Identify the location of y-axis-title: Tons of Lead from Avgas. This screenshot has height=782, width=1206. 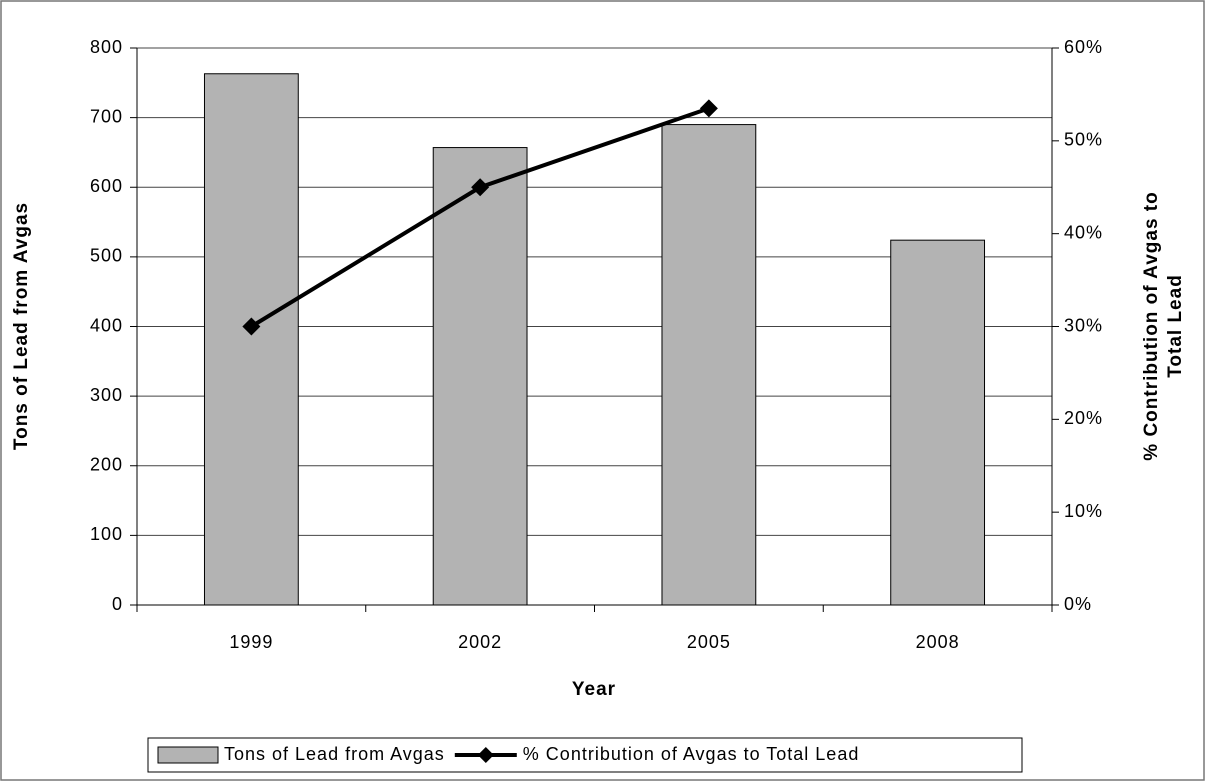
(21, 326).